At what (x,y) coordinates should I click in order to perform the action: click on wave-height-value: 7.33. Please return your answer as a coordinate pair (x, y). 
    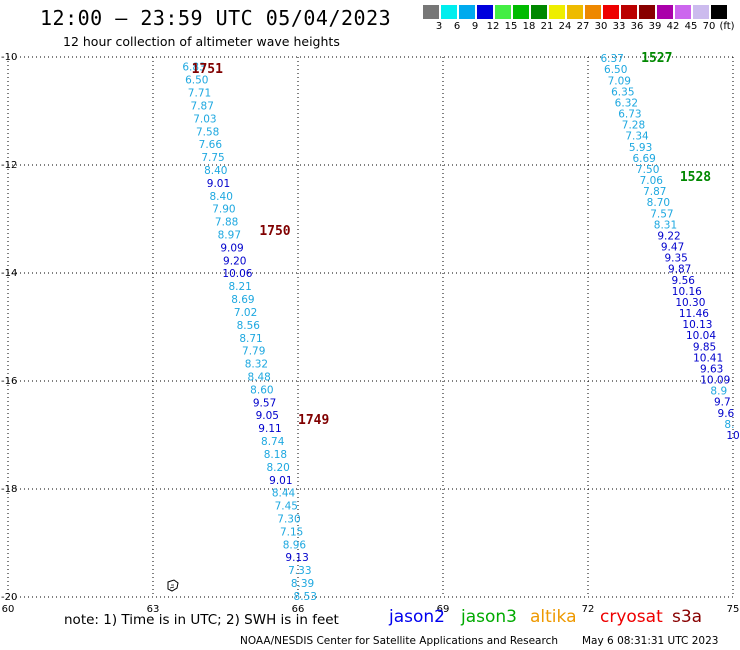
    Looking at the image, I should click on (299, 571).